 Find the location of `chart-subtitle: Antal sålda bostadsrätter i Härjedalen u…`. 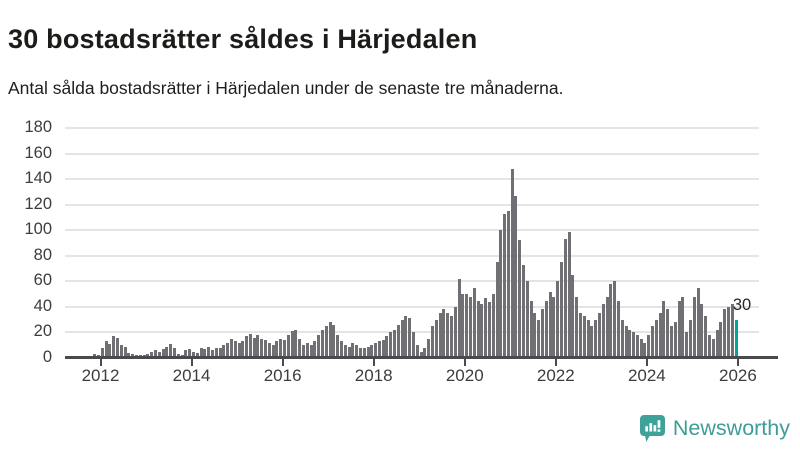

chart-subtitle: Antal sålda bostadsrätter i Härjedalen u… is located at coordinates (286, 88).